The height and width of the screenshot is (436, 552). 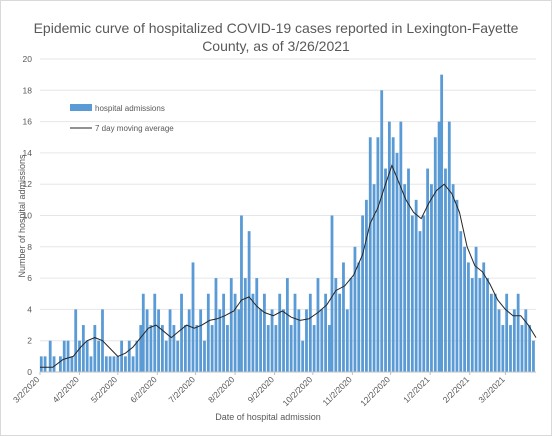 What do you see at coordinates (337, 391) in the screenshot?
I see `x-tick-label: 11/2/2020` at bounding box center [337, 391].